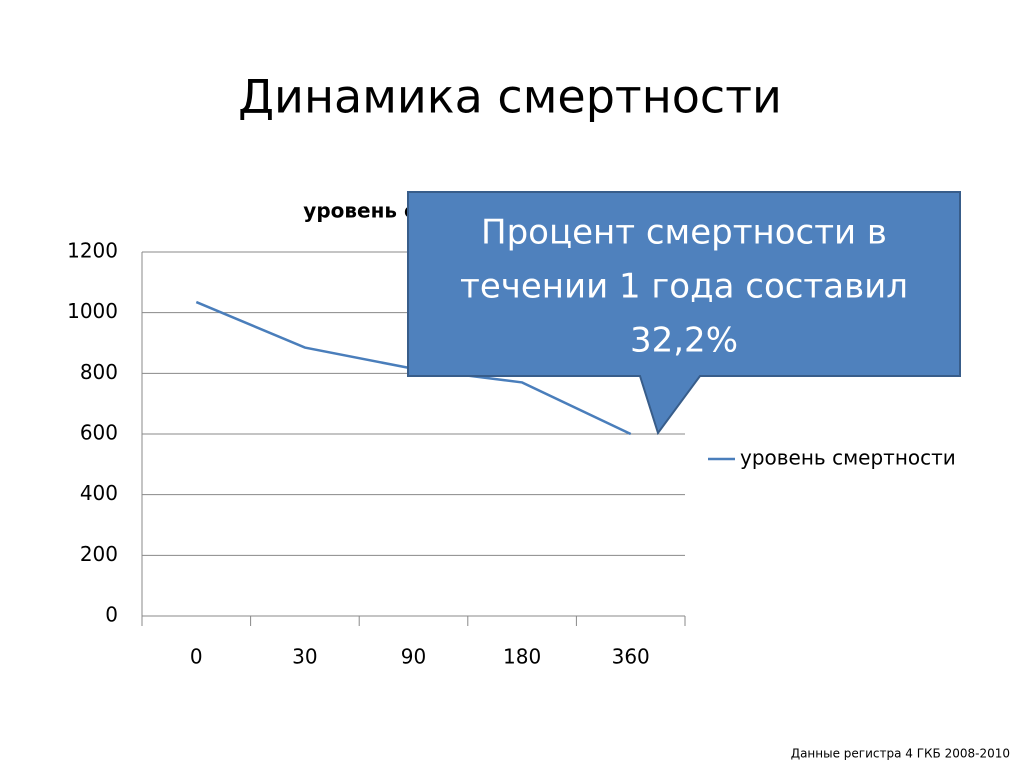 The width and height of the screenshot is (1024, 768). What do you see at coordinates (510, 97) in the screenshot?
I see `slide-title: Динамика смертности` at bounding box center [510, 97].